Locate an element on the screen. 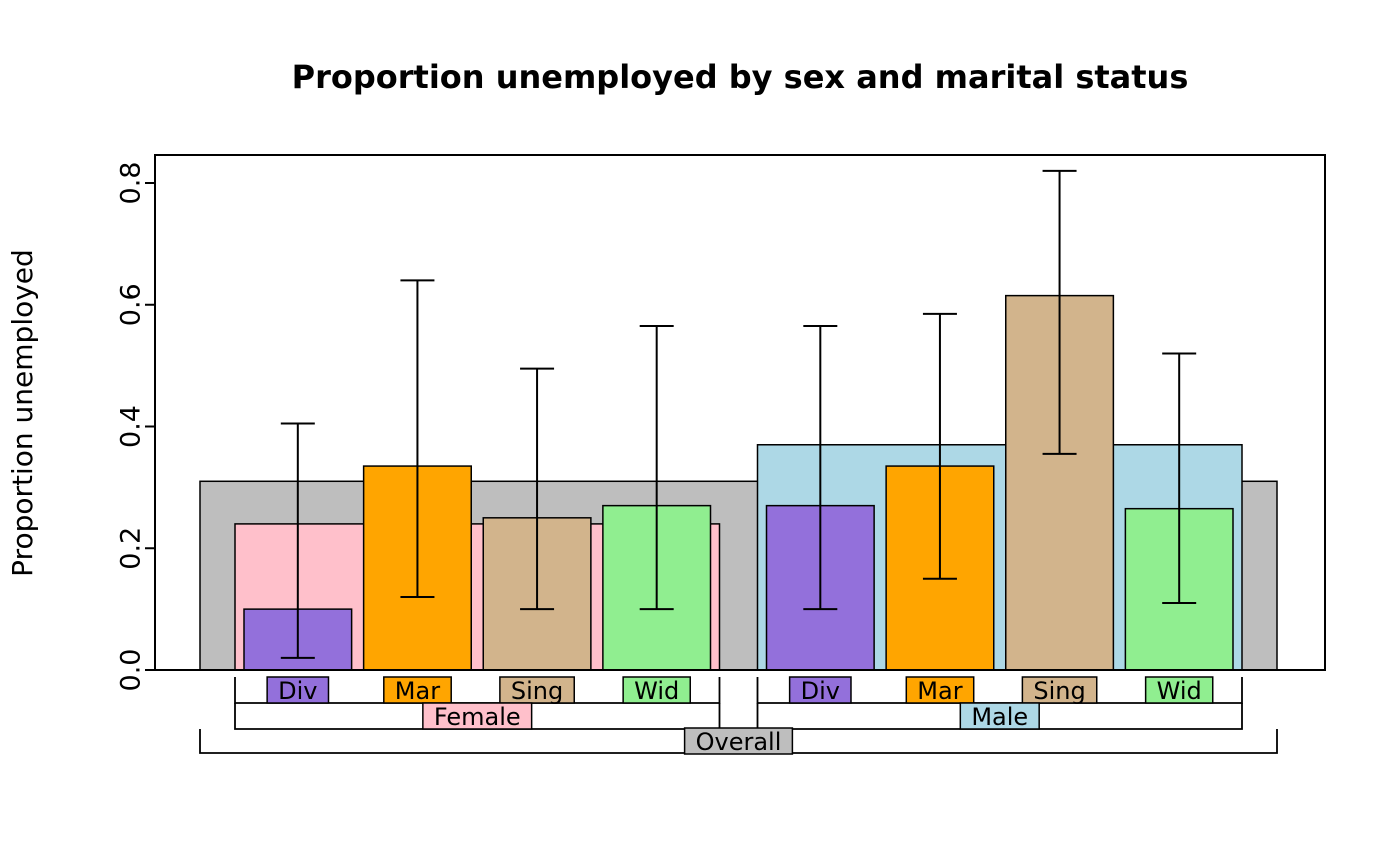 Image resolution: width=1400 pixels, height=866 pixels. legend-overall-box is located at coordinates (738, 741).